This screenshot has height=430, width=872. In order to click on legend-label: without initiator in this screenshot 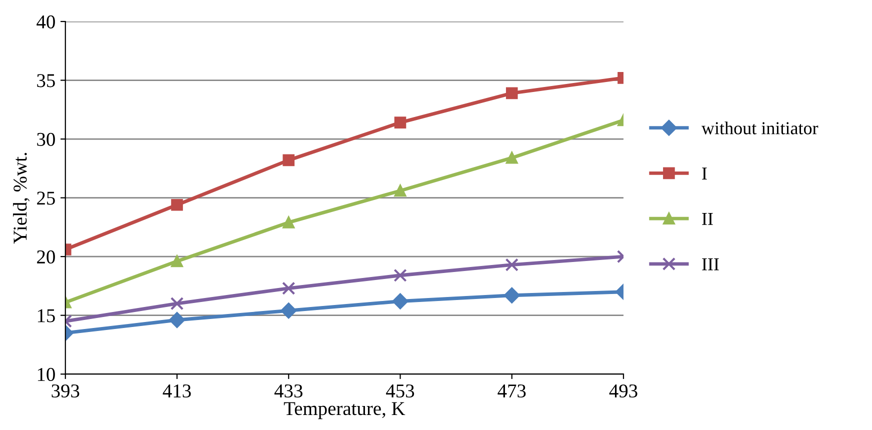, I will do `click(759, 128)`.